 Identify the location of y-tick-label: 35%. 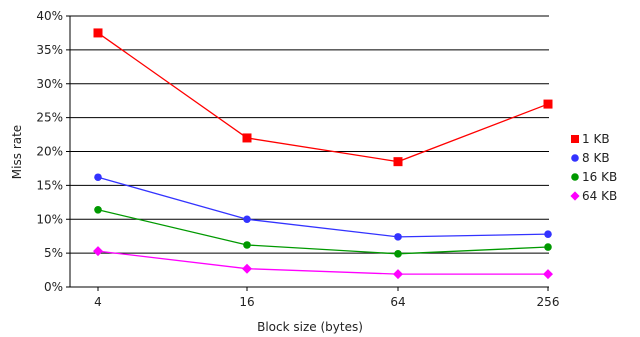
(49, 50).